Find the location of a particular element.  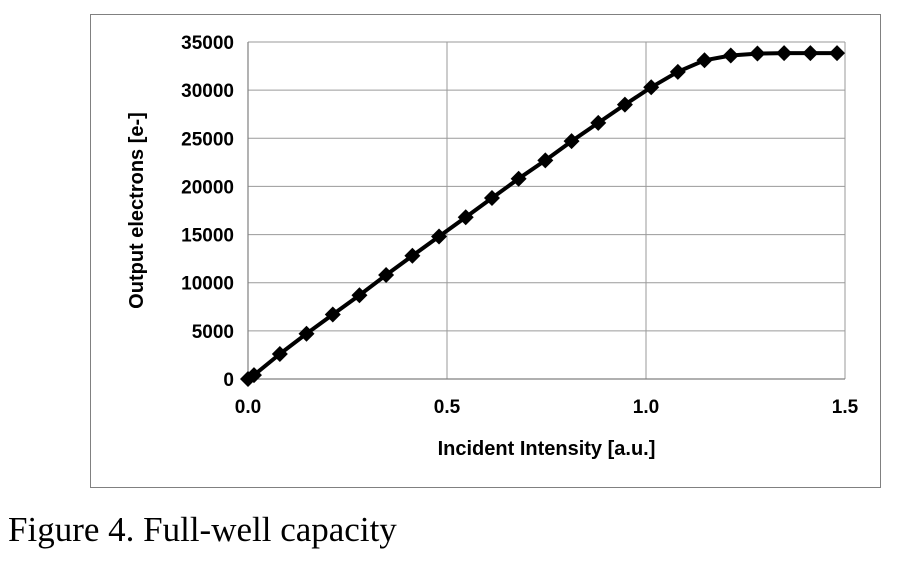

y-tick-labels: 0 5000 10000 15000 20000 25000 30000 35000 is located at coordinates (207, 212).